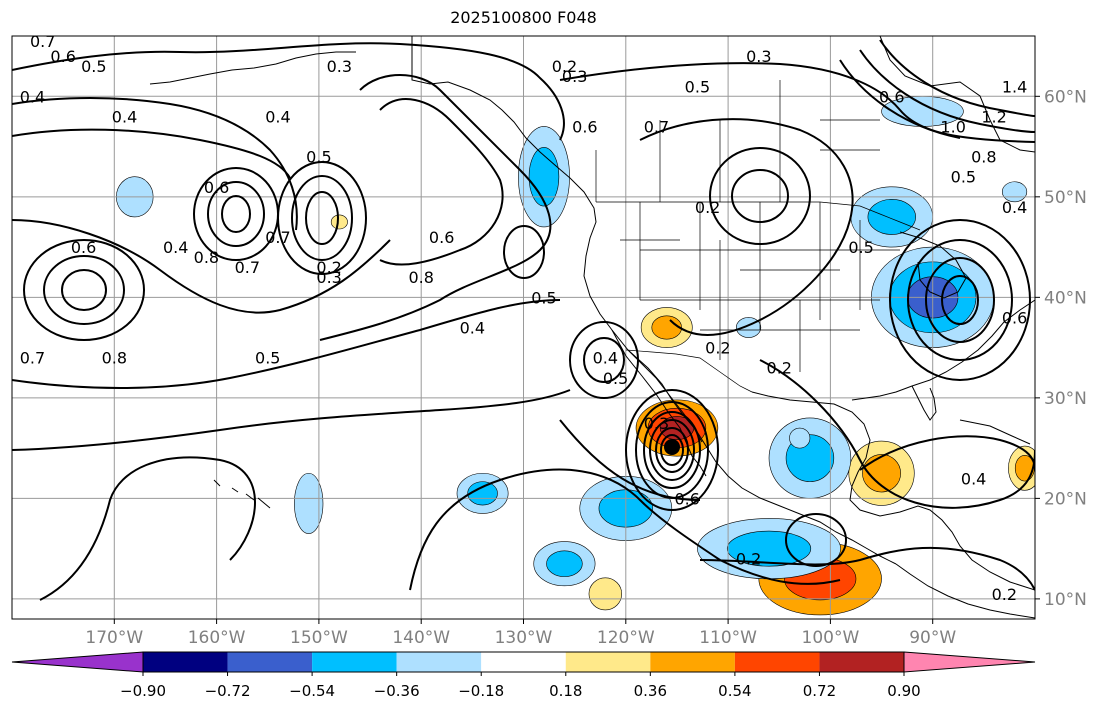 The height and width of the screenshot is (712, 1105). What do you see at coordinates (228, 691) in the screenshot?
I see `colorbar-tick-label: −0.72` at bounding box center [228, 691].